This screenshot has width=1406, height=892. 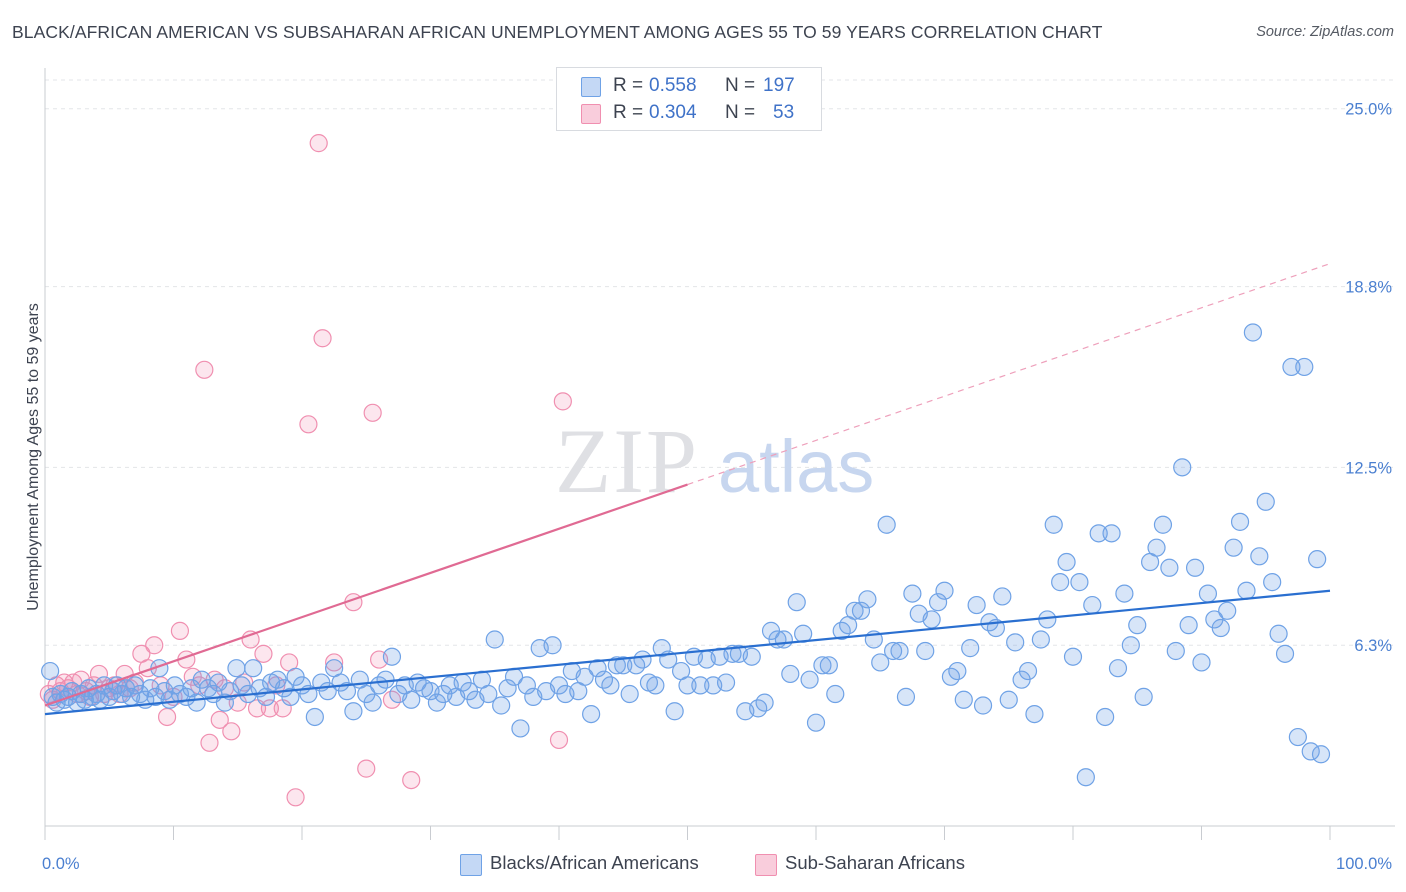 What do you see at coordinates (875, 862) in the screenshot?
I see `bottom-legend-label-subsaharan: Sub-Saharan Africans` at bounding box center [875, 862].